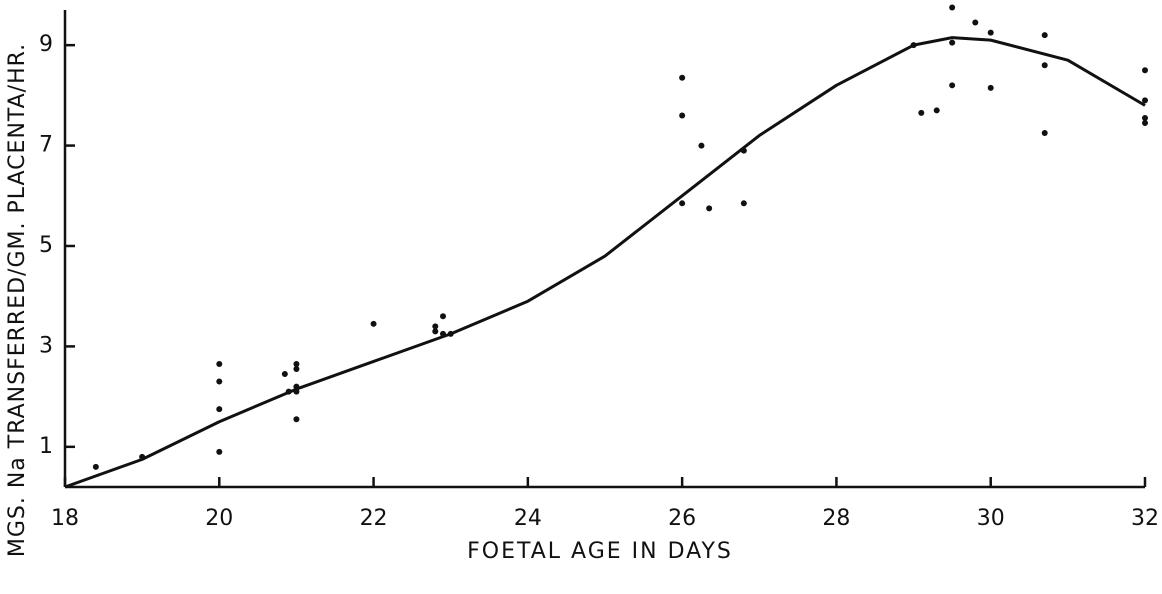 Image resolution: width=1162 pixels, height=594 pixels. I want to click on x-tick-label: 28, so click(836, 518).